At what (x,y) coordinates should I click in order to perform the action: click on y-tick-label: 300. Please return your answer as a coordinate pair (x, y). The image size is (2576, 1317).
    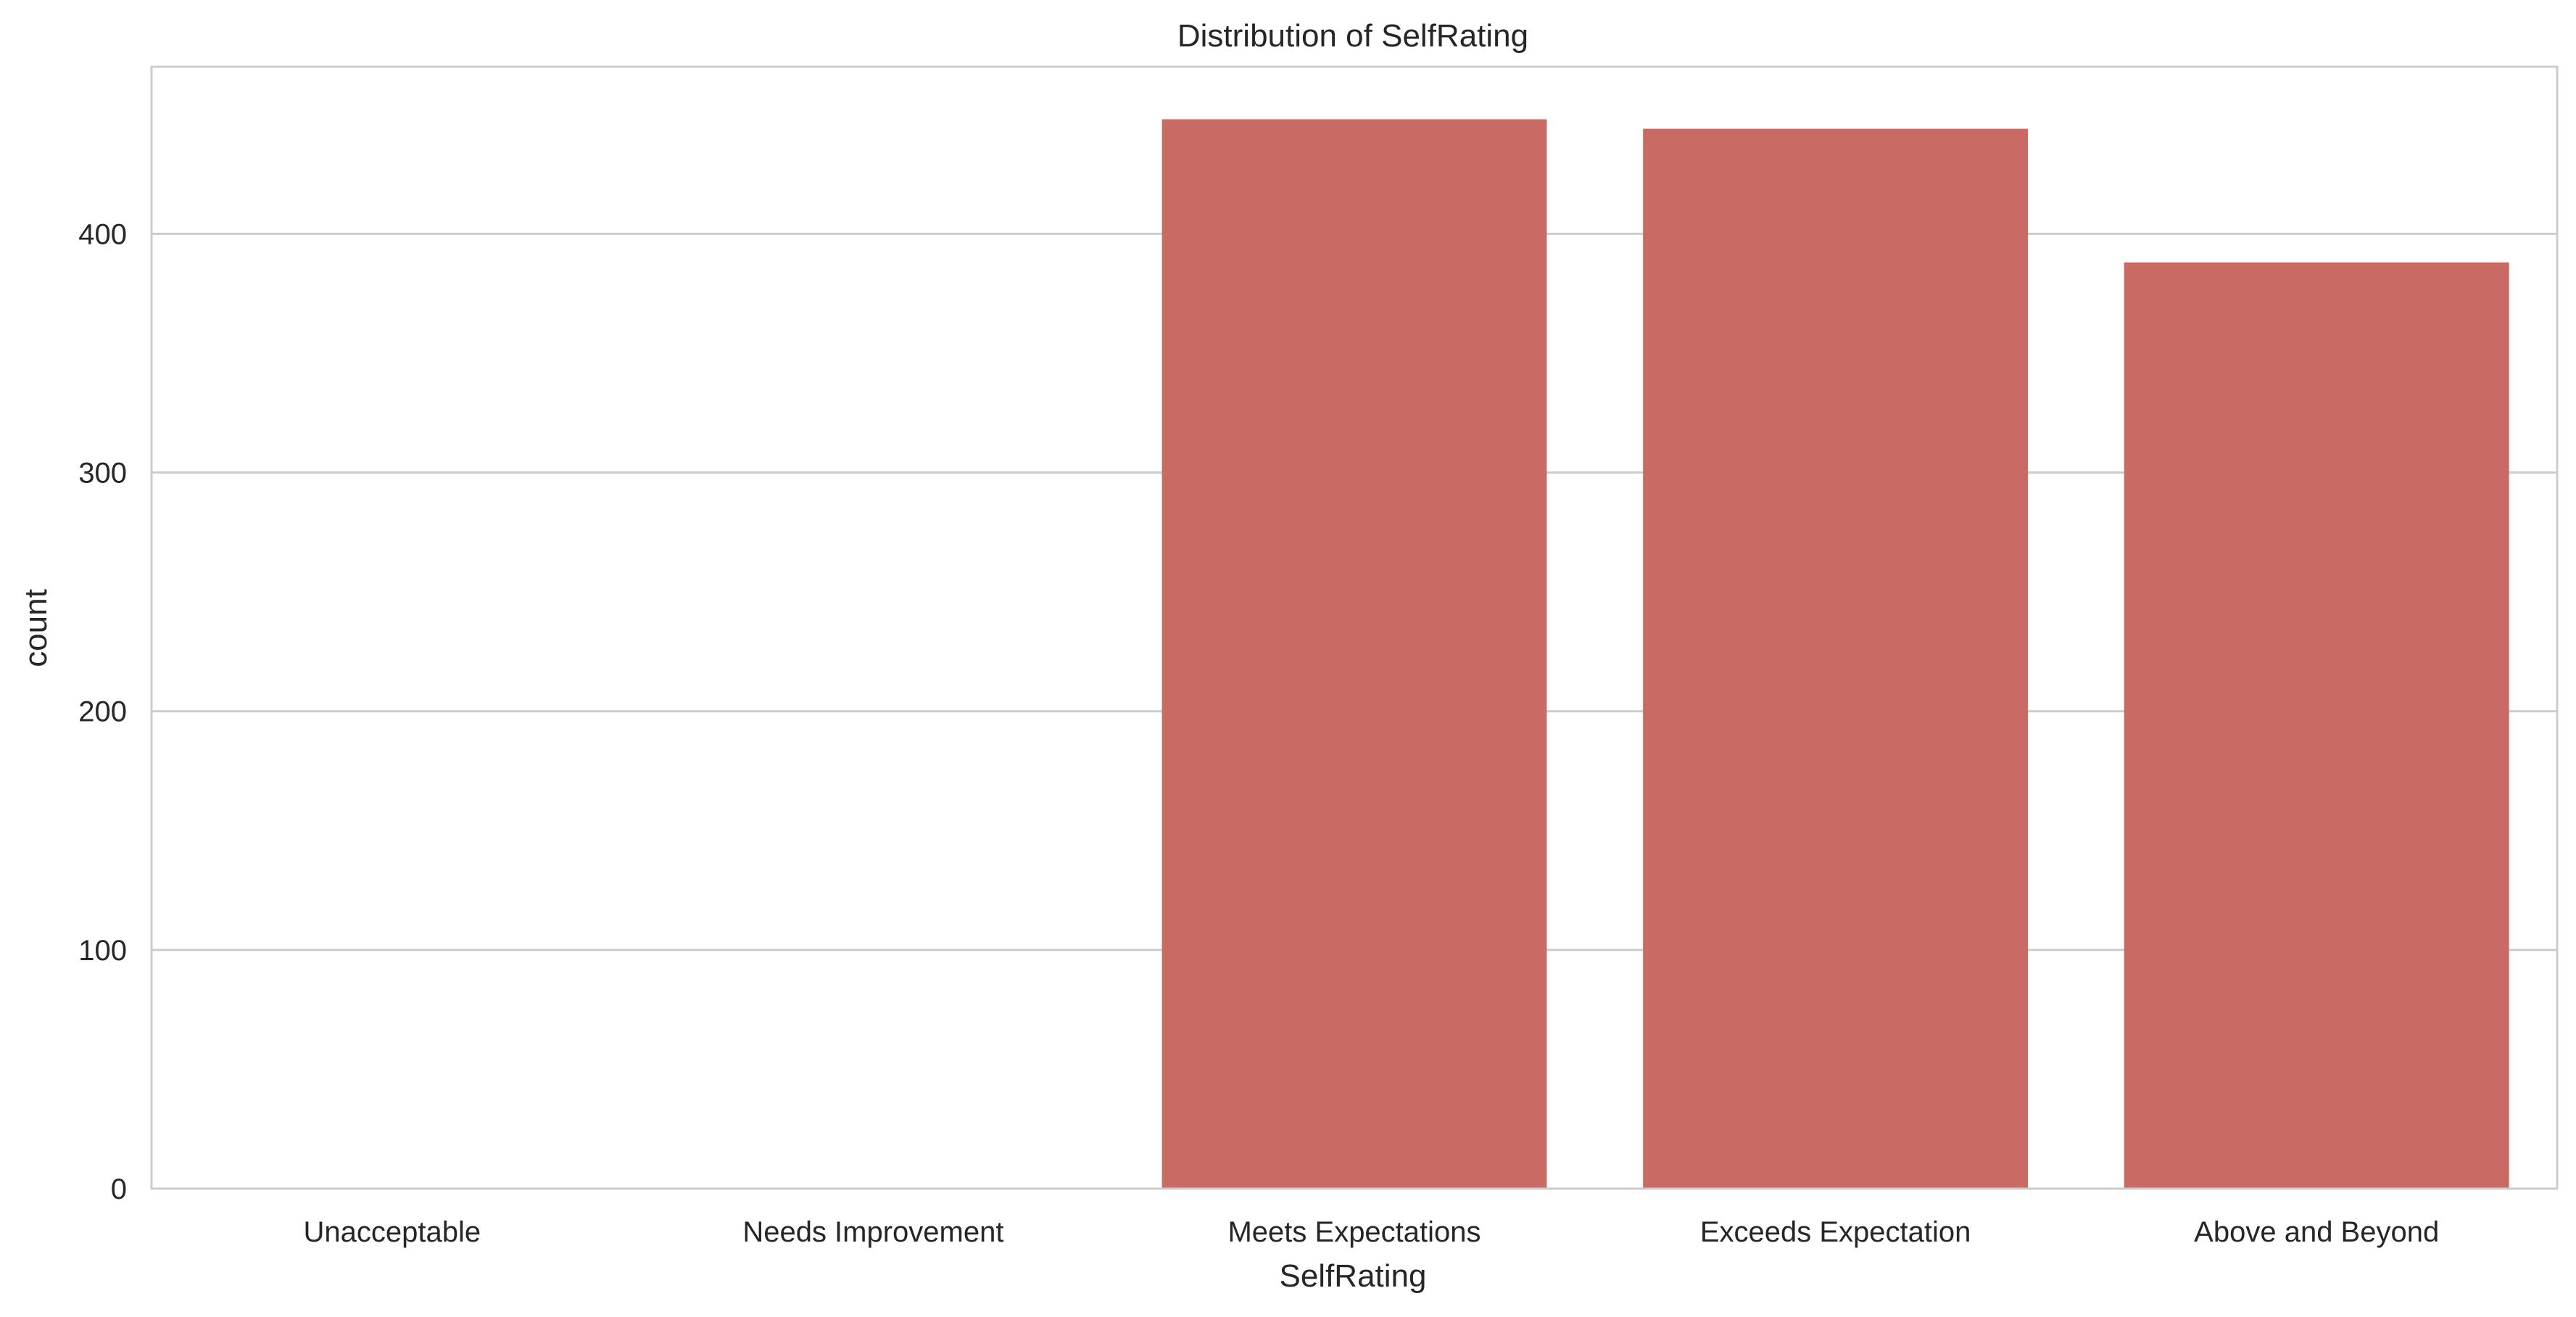
    Looking at the image, I should click on (103, 474).